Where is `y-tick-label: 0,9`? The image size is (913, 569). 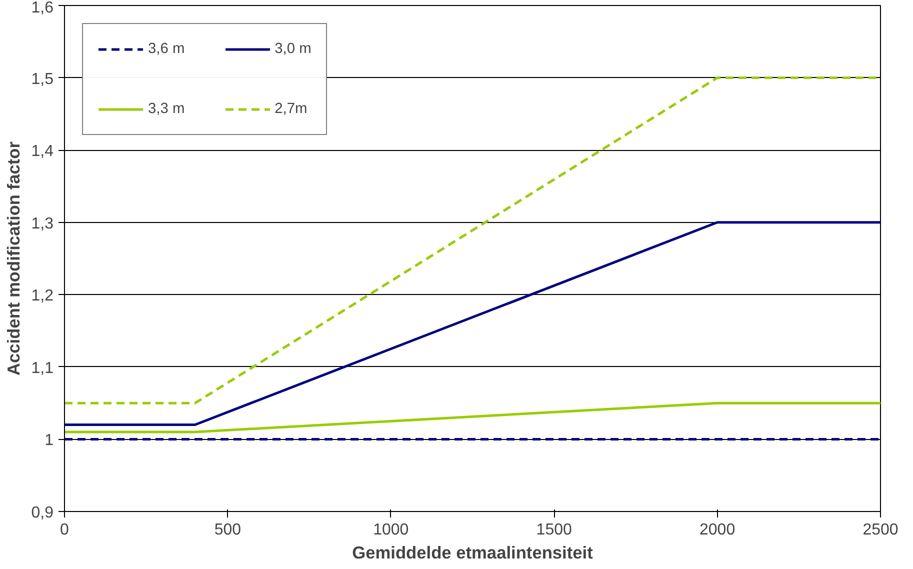
y-tick-label: 0,9 is located at coordinates (42, 513).